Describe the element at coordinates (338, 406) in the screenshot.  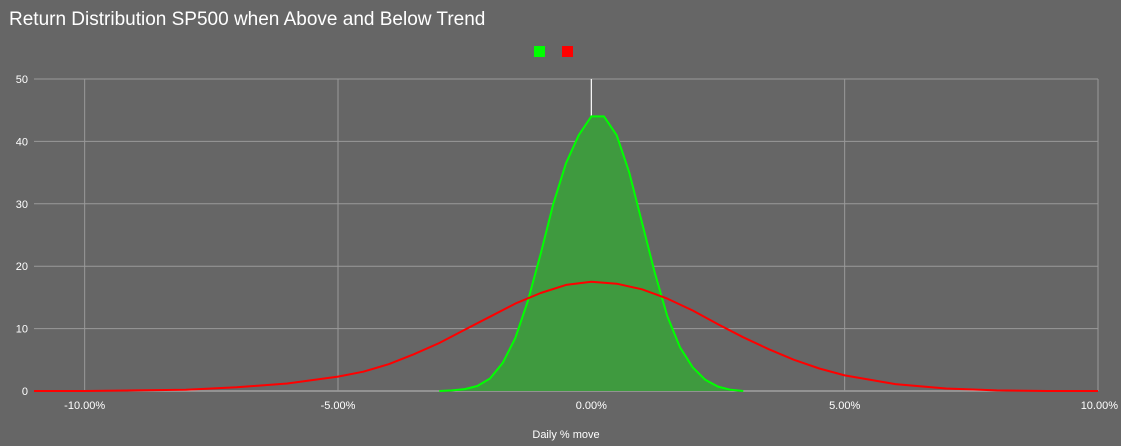
I see `x-tick-label: -5.00%` at that location.